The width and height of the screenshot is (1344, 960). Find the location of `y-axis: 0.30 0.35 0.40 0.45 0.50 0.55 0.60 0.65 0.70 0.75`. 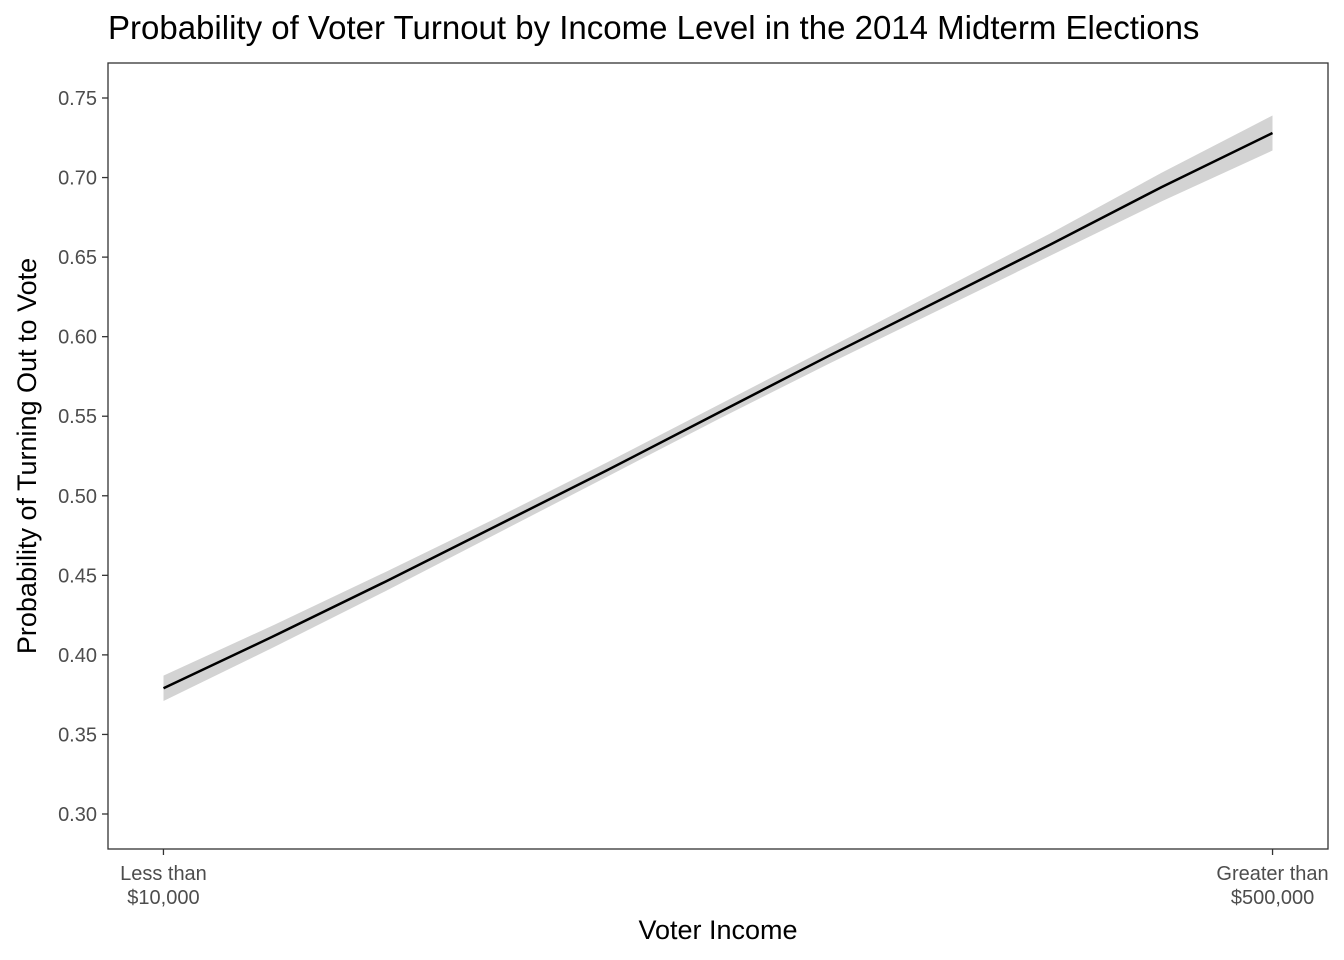

y-axis: 0.30 0.35 0.40 0.45 0.50 0.55 0.60 0.65 0.70 0.75 is located at coordinates (83, 457).